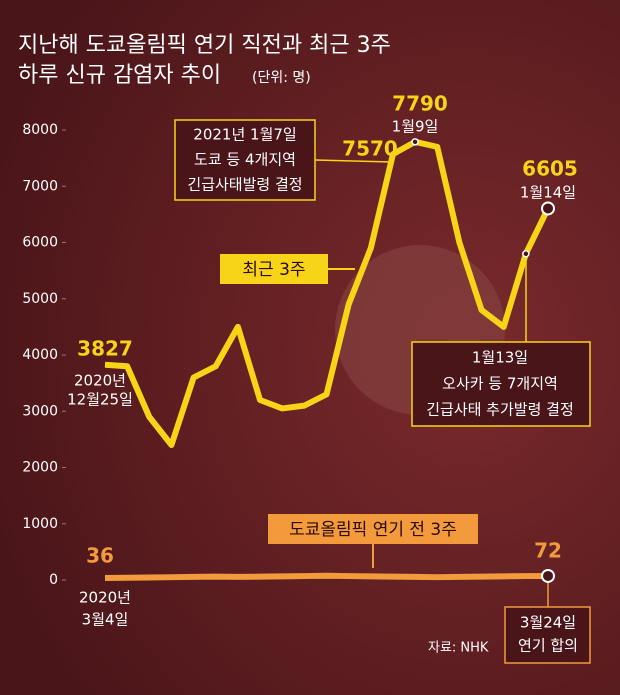  What do you see at coordinates (40, 186) in the screenshot?
I see `y-tick-label: 7000` at bounding box center [40, 186].